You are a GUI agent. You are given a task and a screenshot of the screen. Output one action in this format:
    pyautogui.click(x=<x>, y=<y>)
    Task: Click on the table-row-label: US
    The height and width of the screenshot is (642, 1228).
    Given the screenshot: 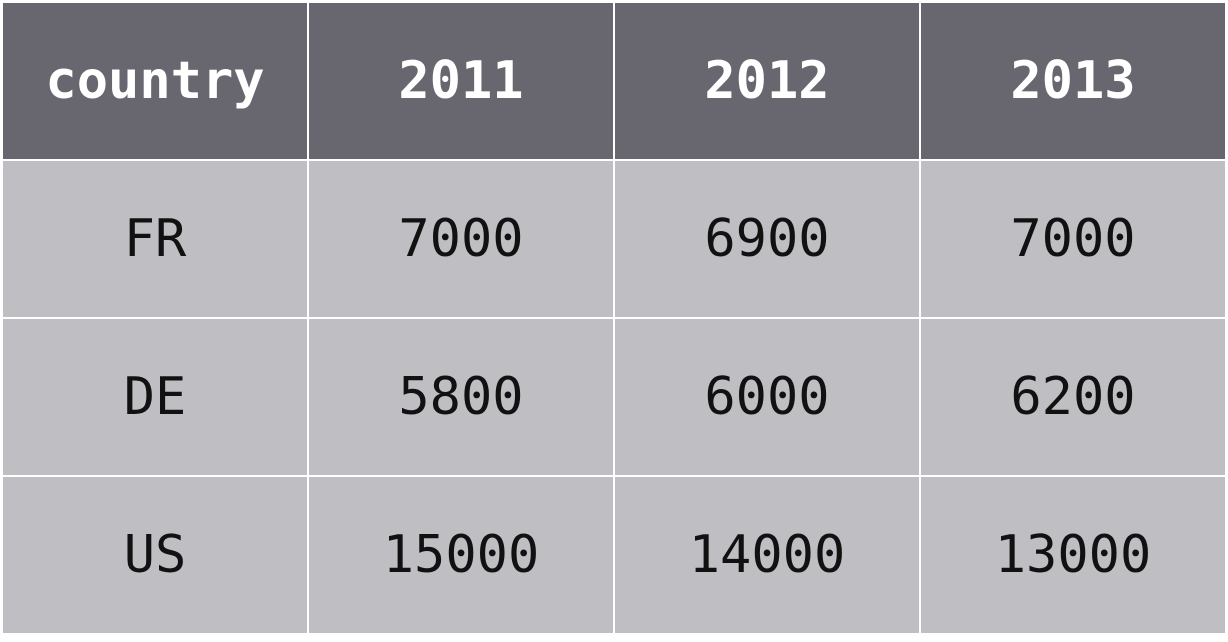 What is the action you would take?
    pyautogui.click(x=155, y=555)
    